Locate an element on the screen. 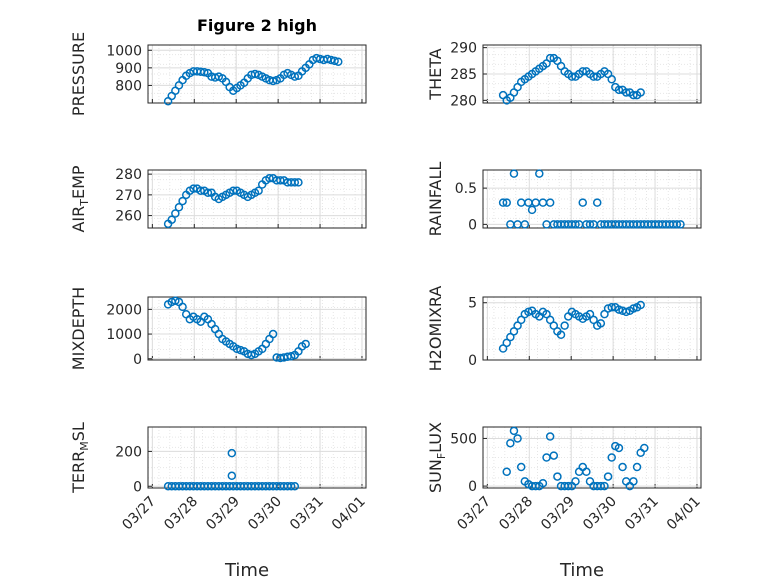  y-axis-label: PRESSURE is located at coordinates (78, 74).